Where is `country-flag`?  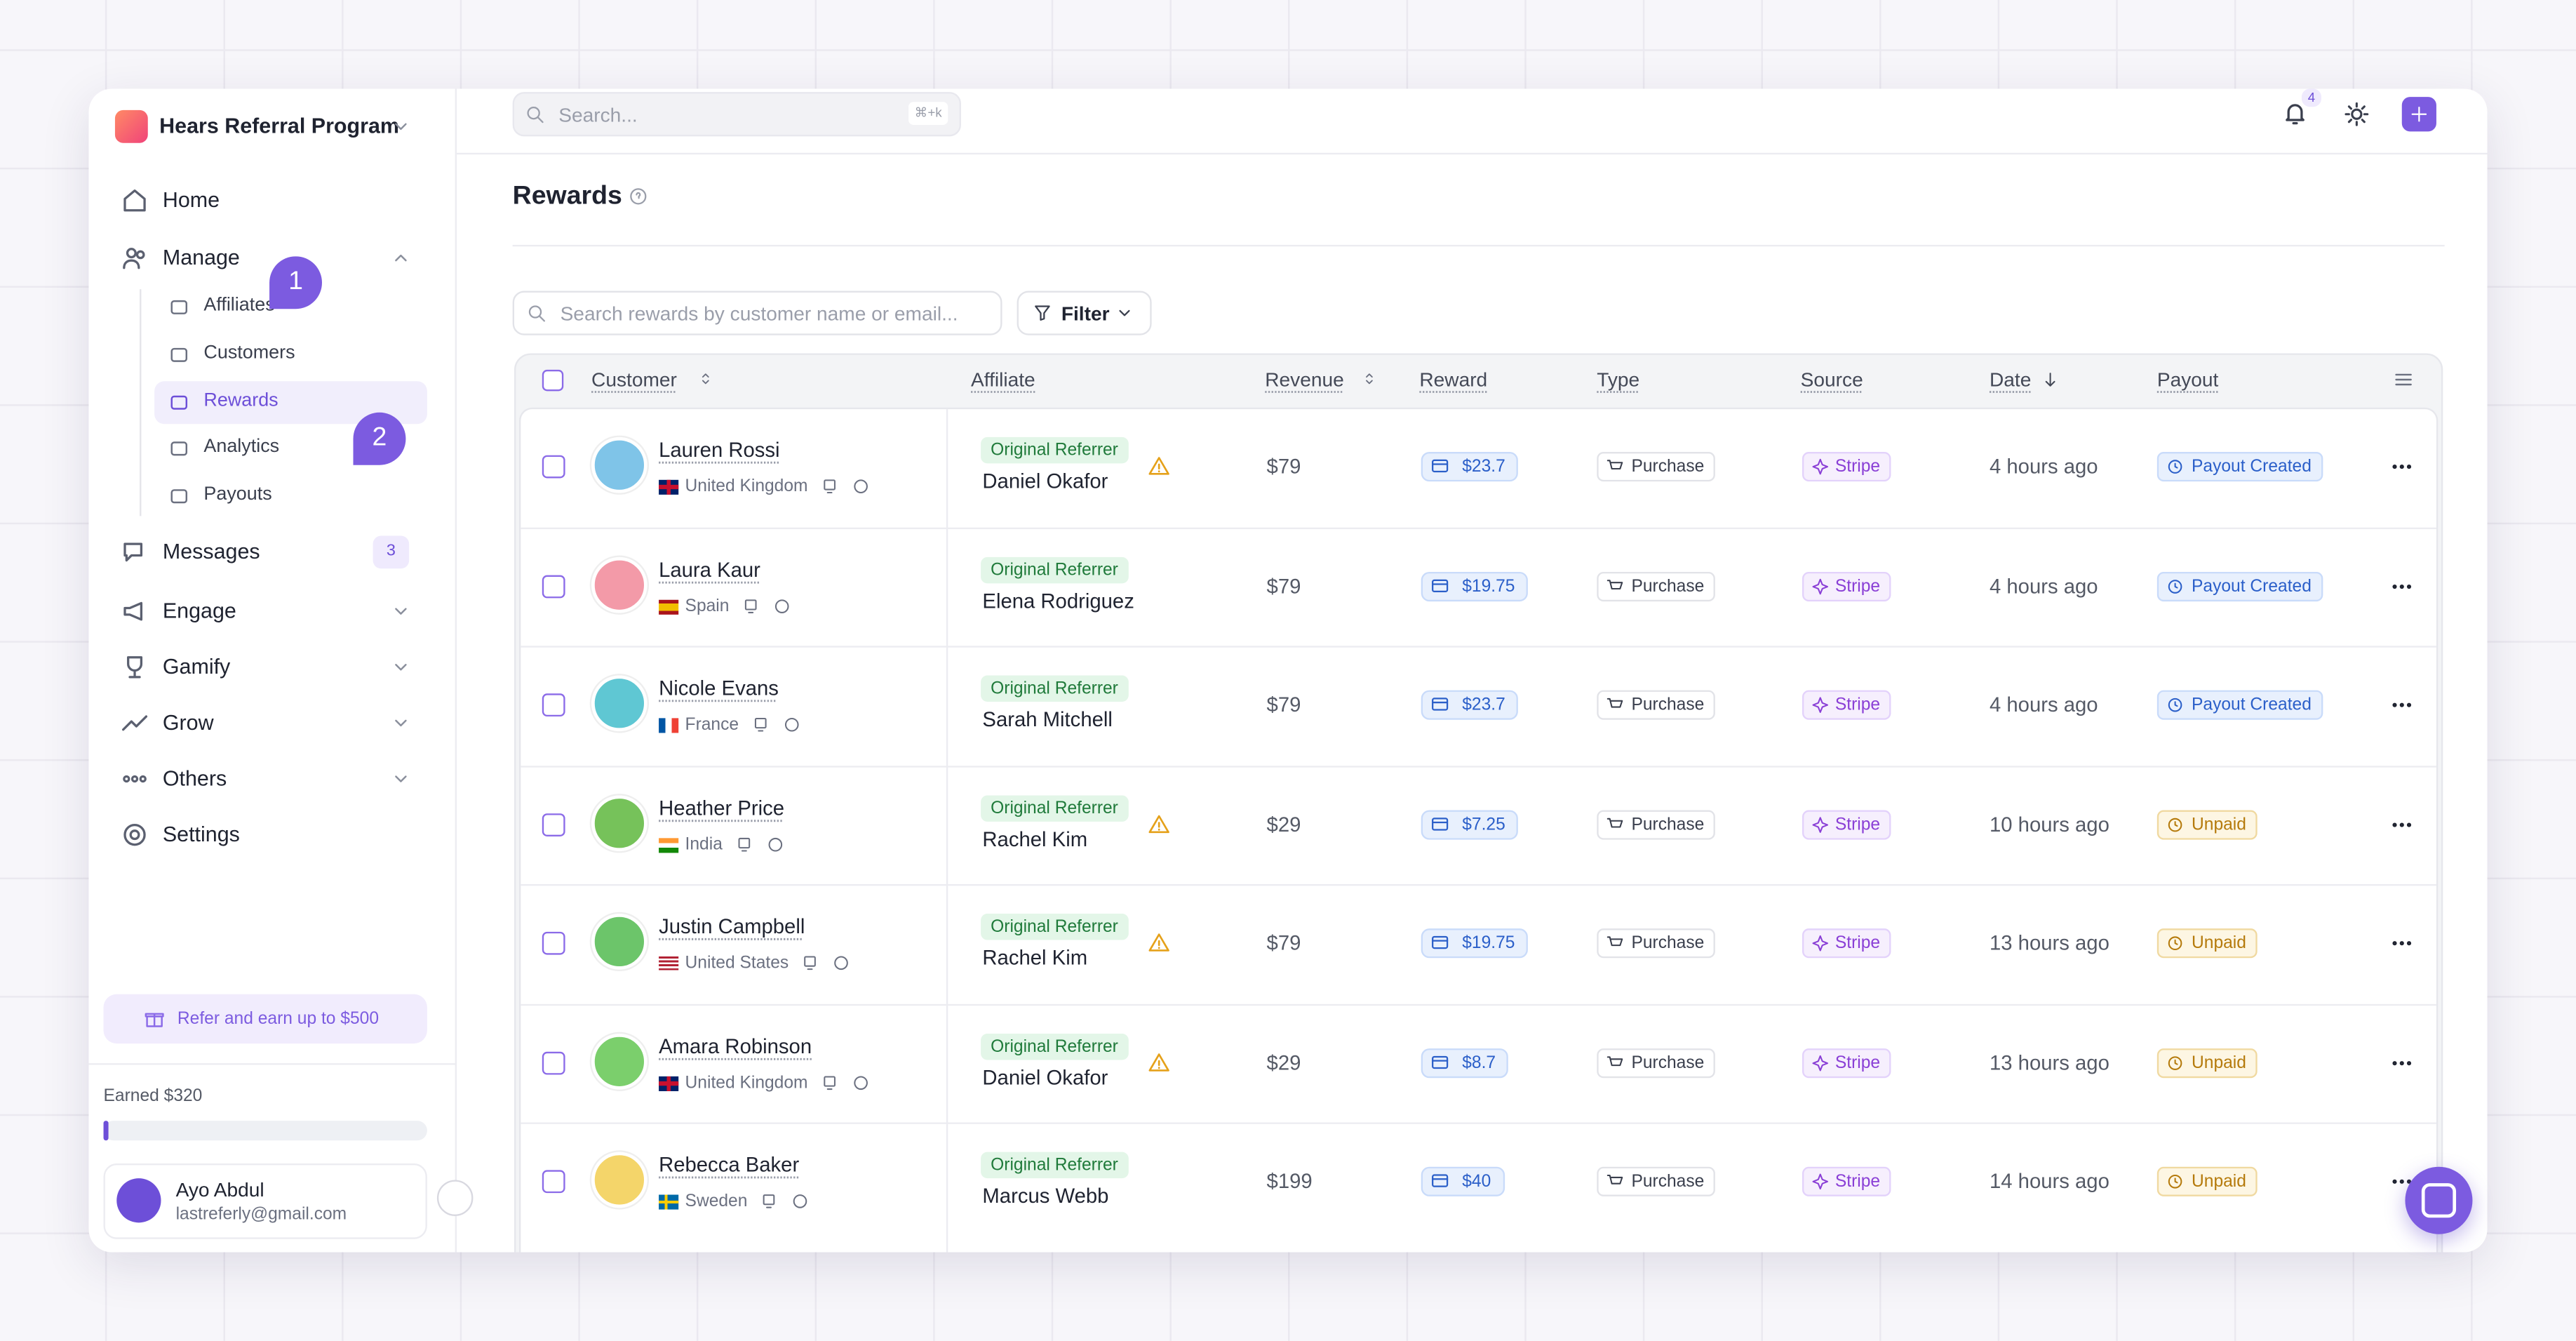 country-flag is located at coordinates (669, 1082).